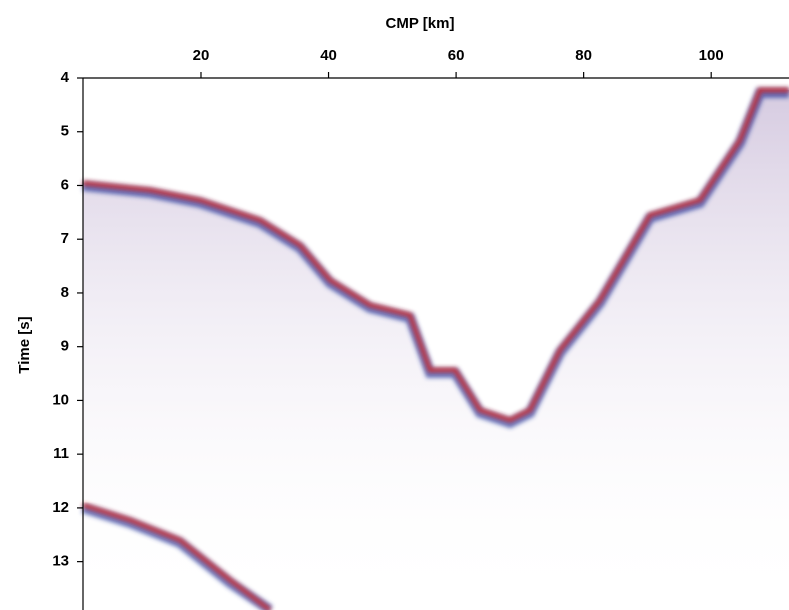 This screenshot has width=789, height=610. Describe the element at coordinates (65, 77) in the screenshot. I see `y-tick-label: 4` at that location.